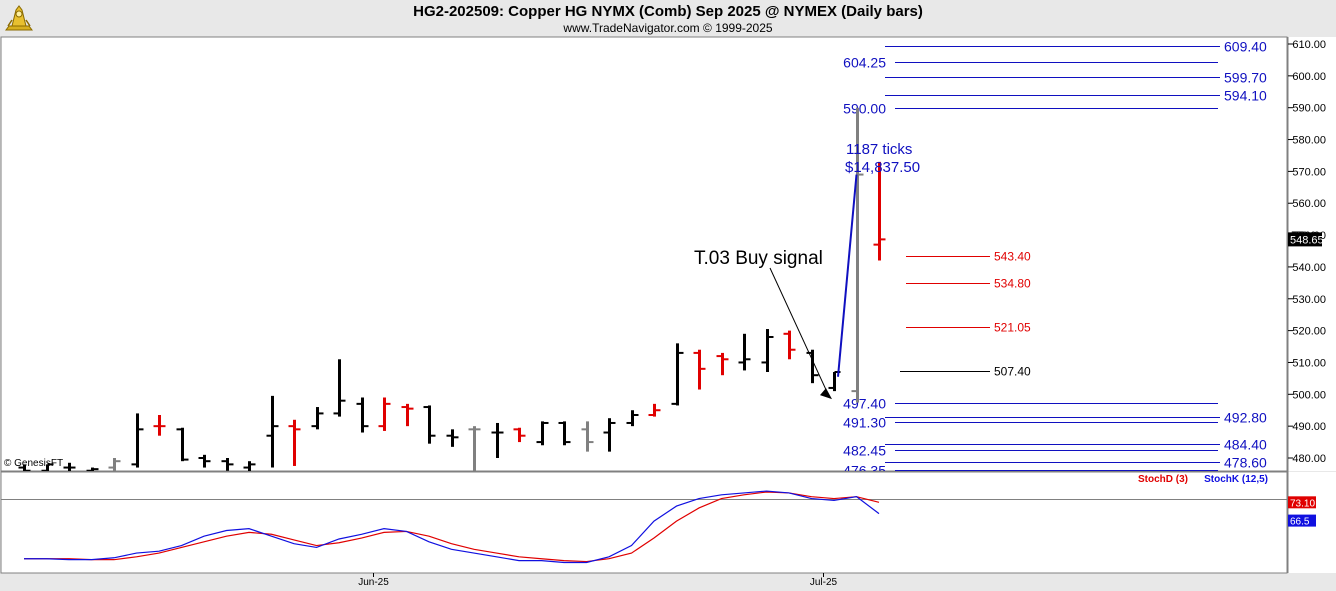 The width and height of the screenshot is (1336, 591). What do you see at coordinates (19, 18) in the screenshot?
I see `trade-navigator-logo-icon` at bounding box center [19, 18].